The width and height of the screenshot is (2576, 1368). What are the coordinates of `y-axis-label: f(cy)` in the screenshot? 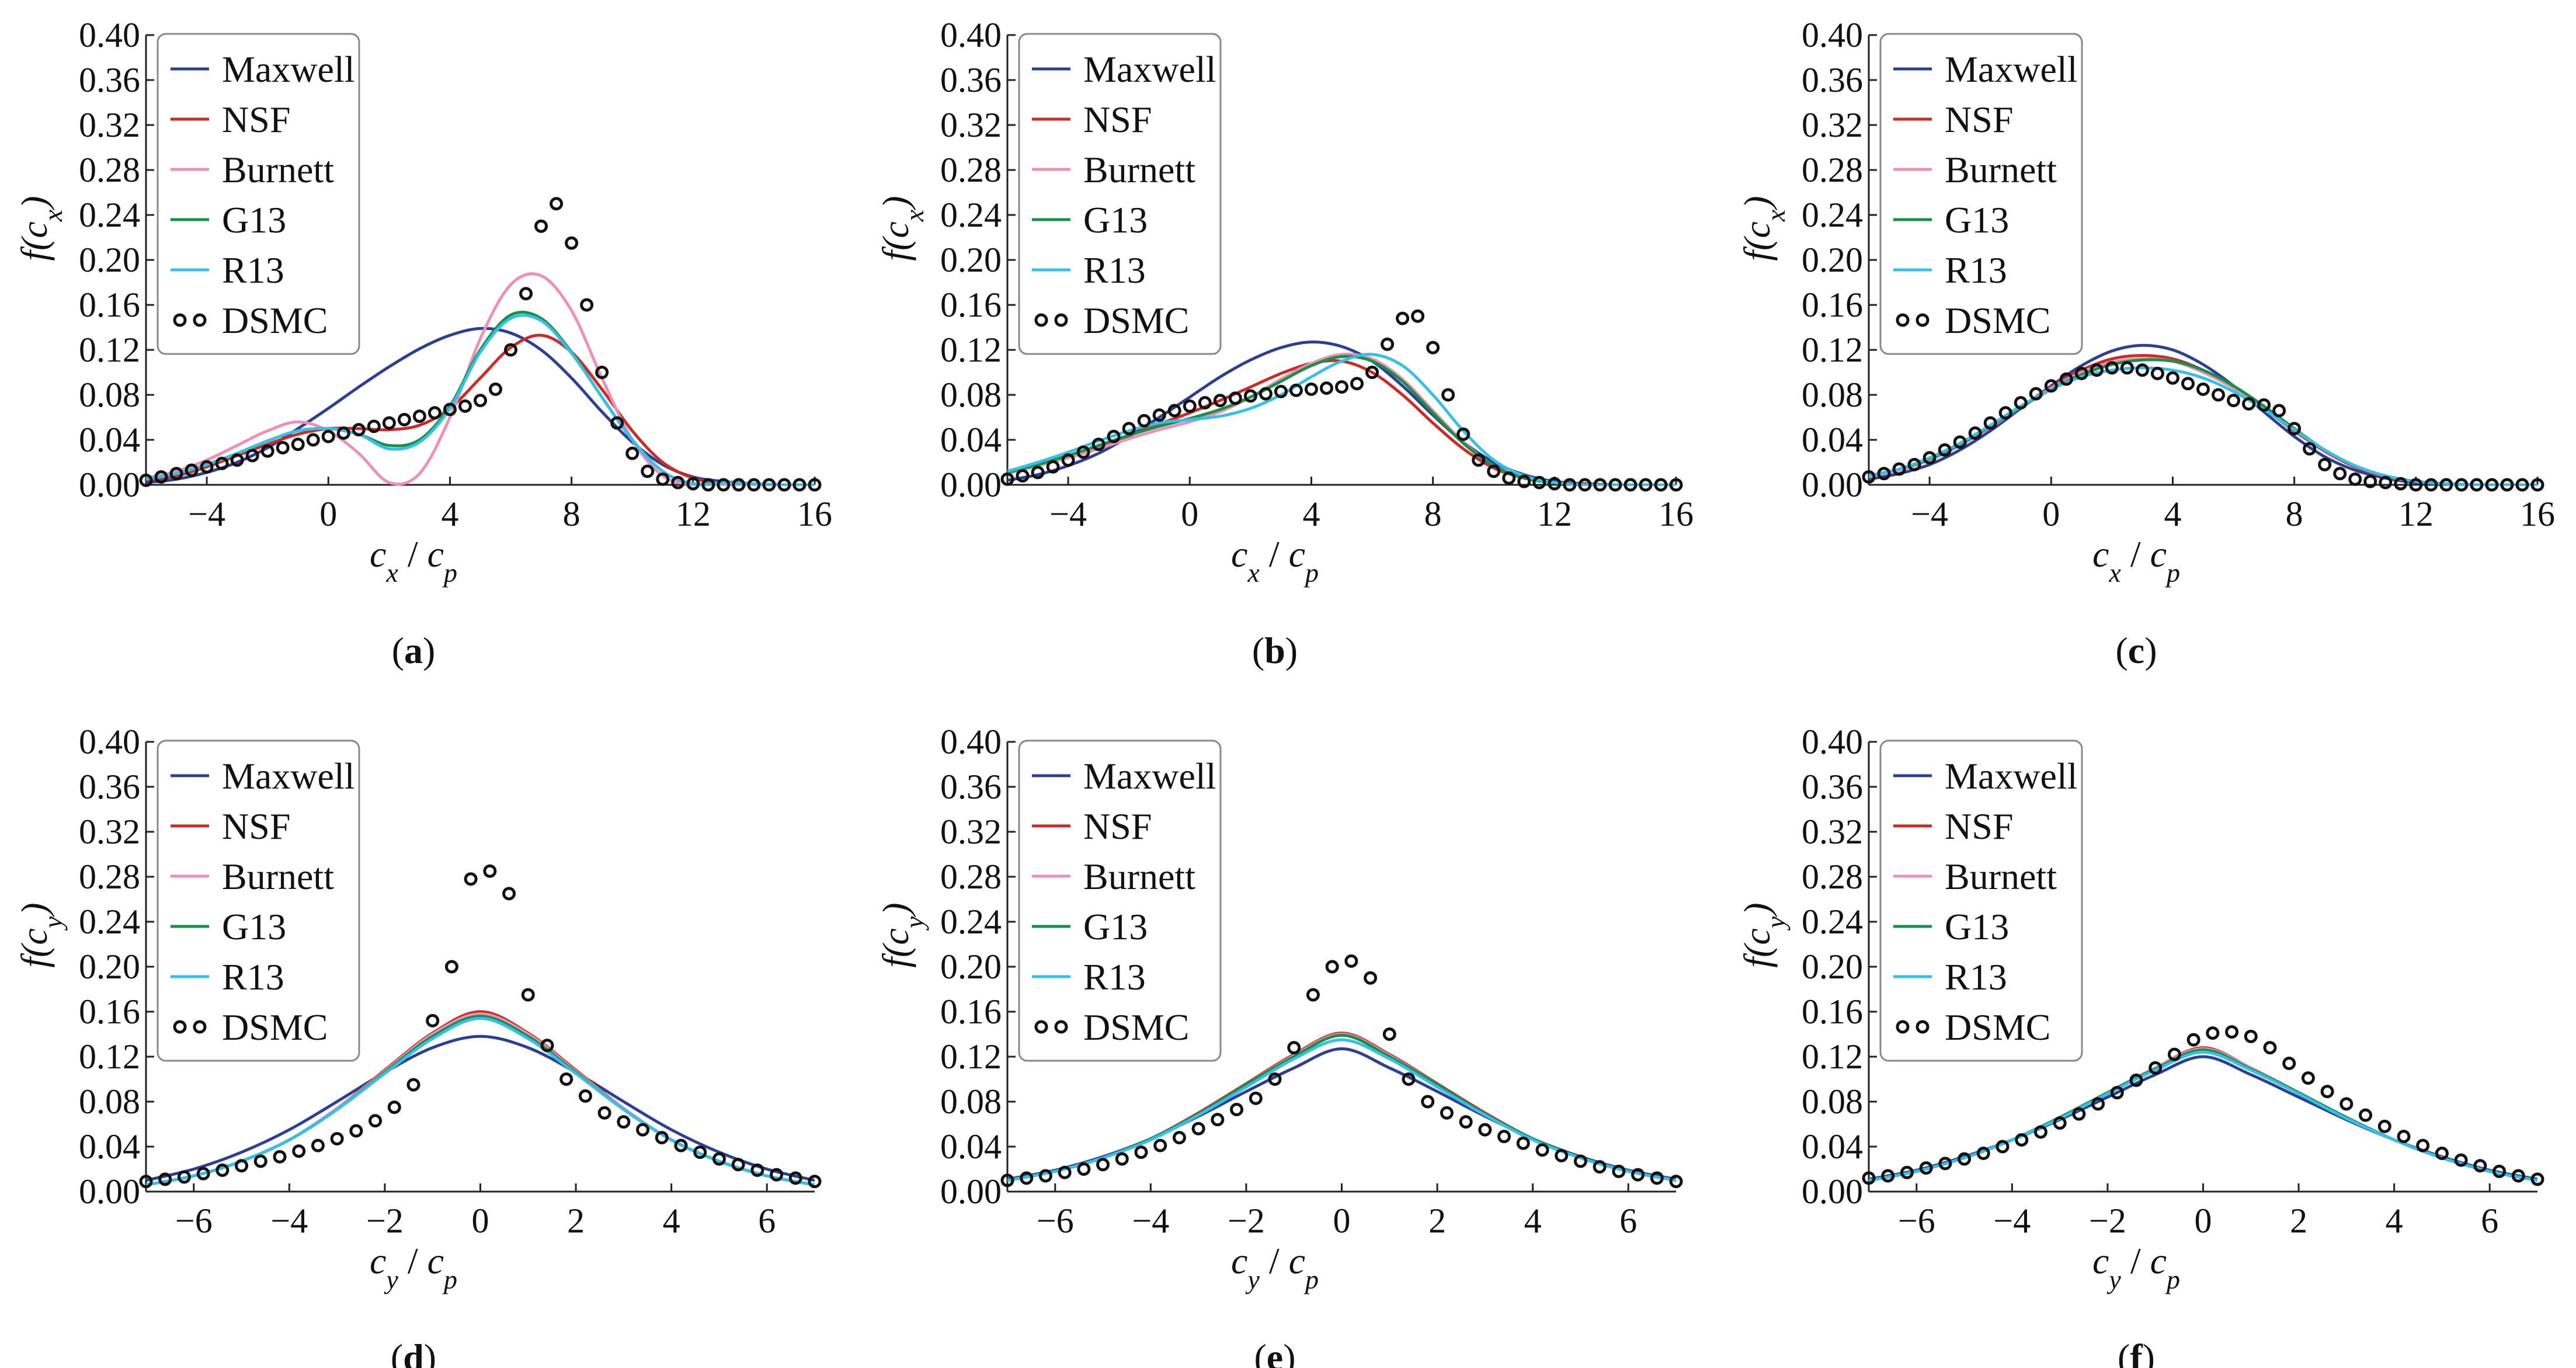 It's located at (902, 934).